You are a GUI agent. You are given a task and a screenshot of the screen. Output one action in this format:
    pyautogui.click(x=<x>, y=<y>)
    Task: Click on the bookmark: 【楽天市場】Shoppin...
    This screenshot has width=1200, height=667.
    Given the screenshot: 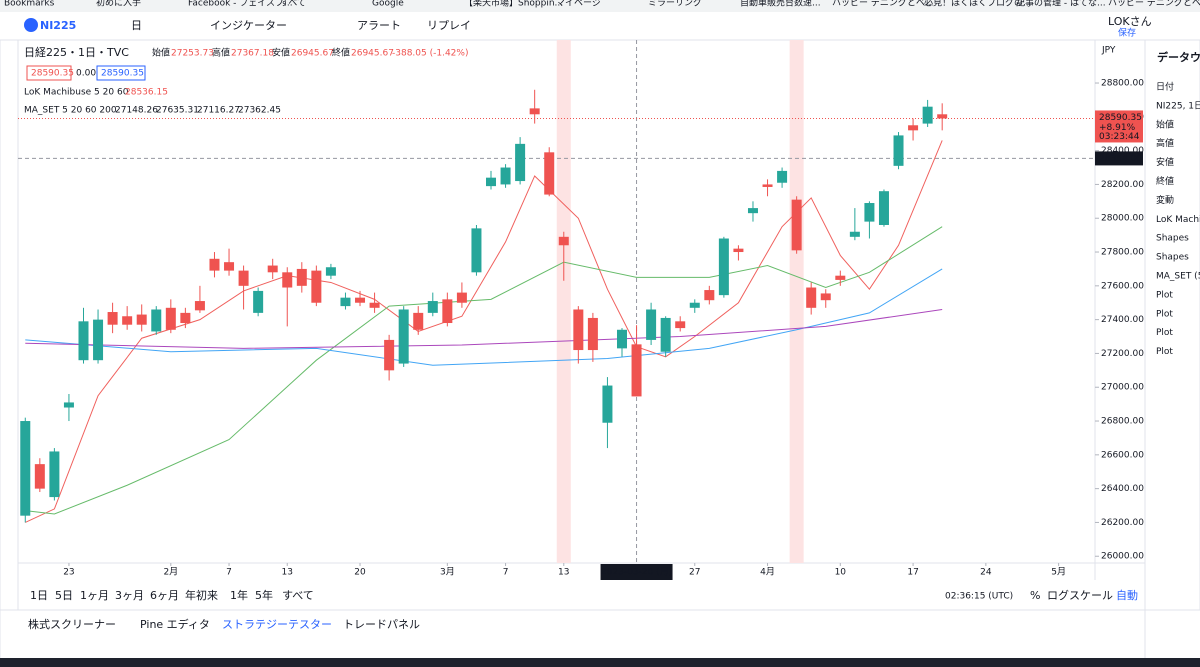 What is the action you would take?
    pyautogui.click(x=513, y=4)
    